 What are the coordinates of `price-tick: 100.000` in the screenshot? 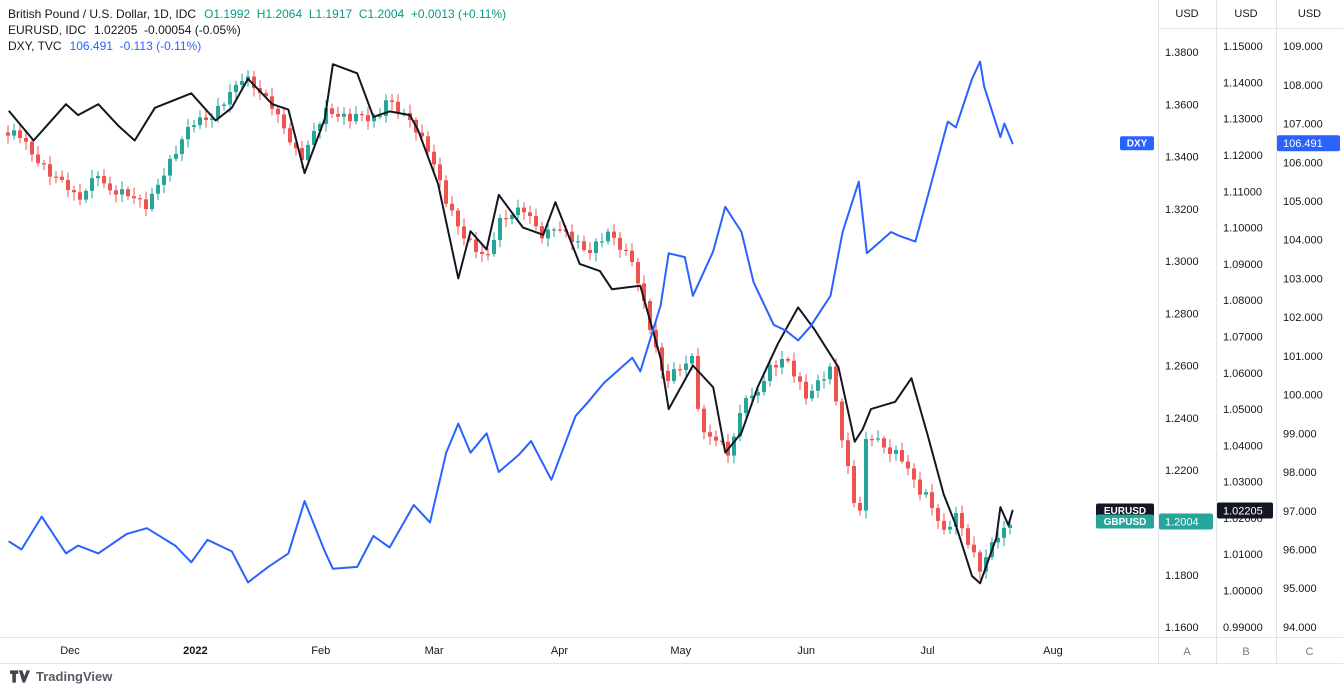 It's located at (1303, 396).